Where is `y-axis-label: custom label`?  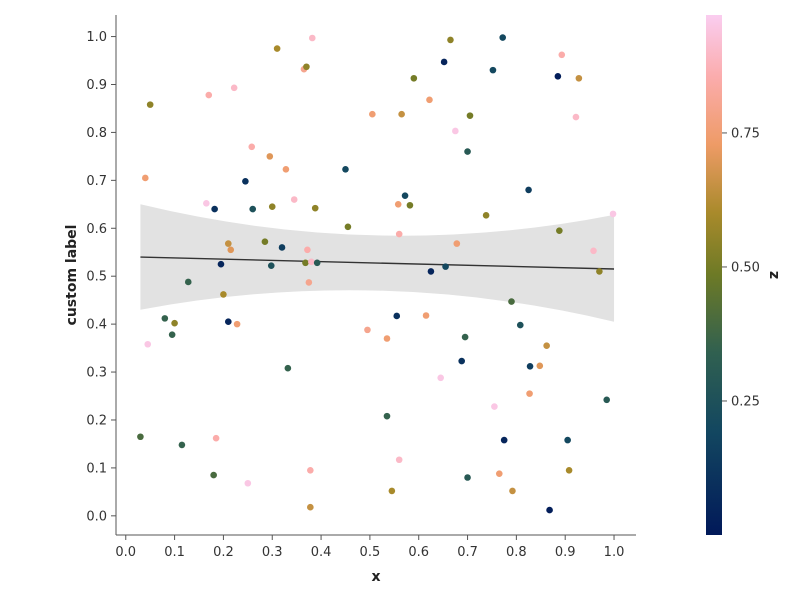
y-axis-label: custom label is located at coordinates (72, 275).